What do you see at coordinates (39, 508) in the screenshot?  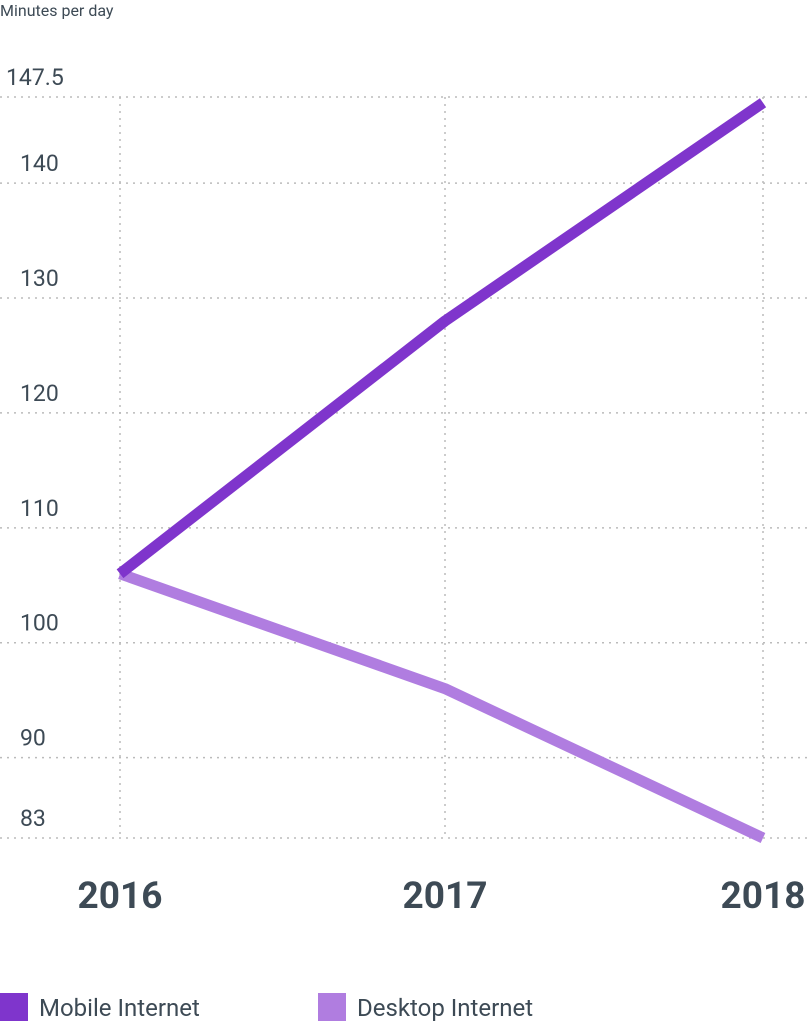 I see `y-tick-label: 110` at bounding box center [39, 508].